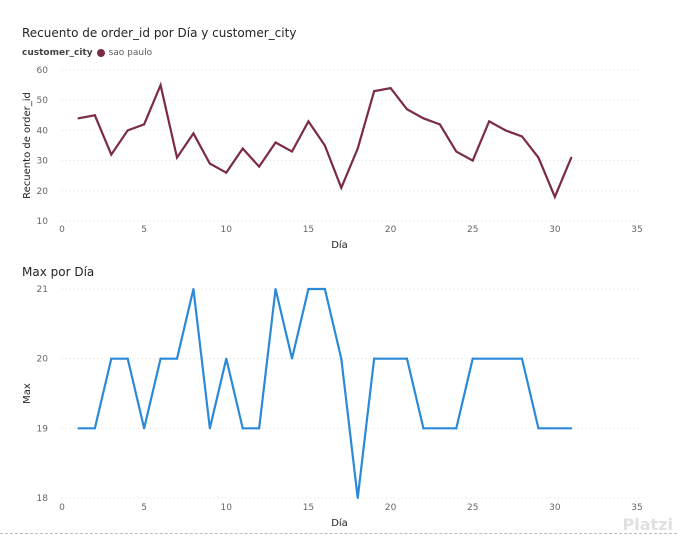  I want to click on chart-2-title: Max por Día, so click(58, 272).